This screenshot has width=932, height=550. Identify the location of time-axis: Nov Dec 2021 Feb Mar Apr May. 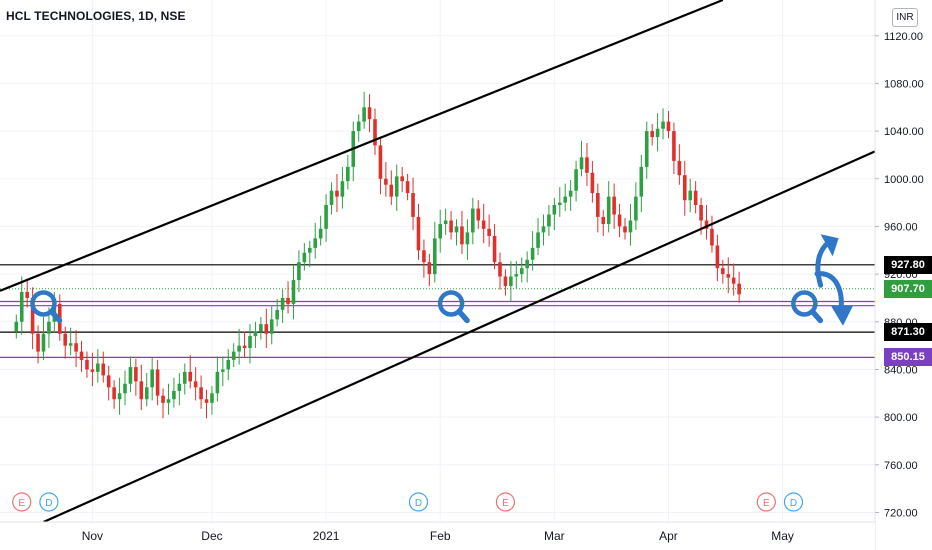
(437, 535).